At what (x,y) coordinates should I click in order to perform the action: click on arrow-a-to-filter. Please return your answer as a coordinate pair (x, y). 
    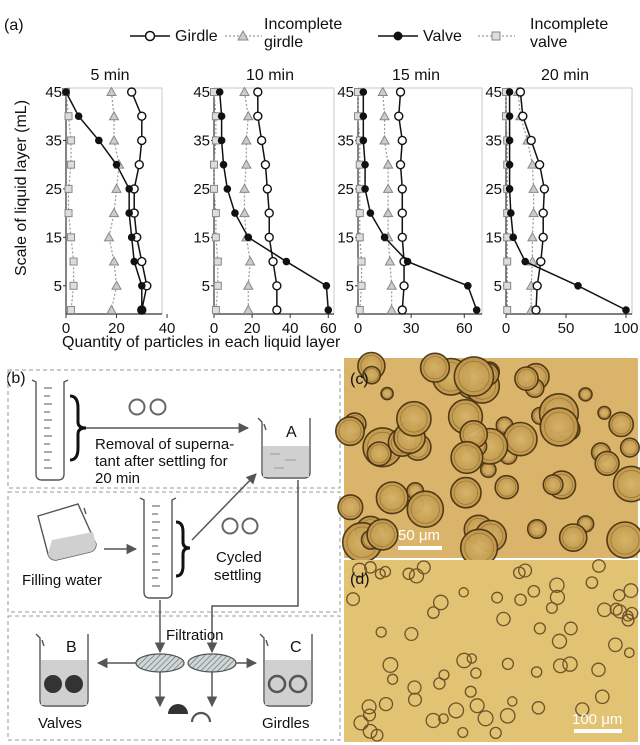
    Looking at the image, I should click on (252, 567).